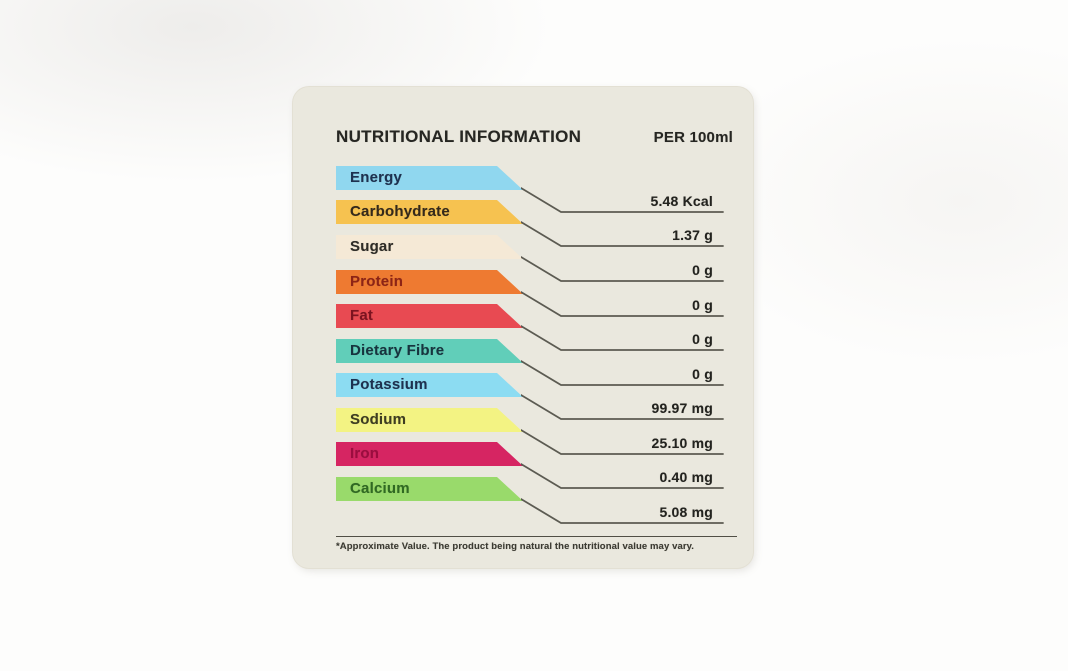  Describe the element at coordinates (365, 453) in the screenshot. I see `nutrient-label: Iron` at that location.